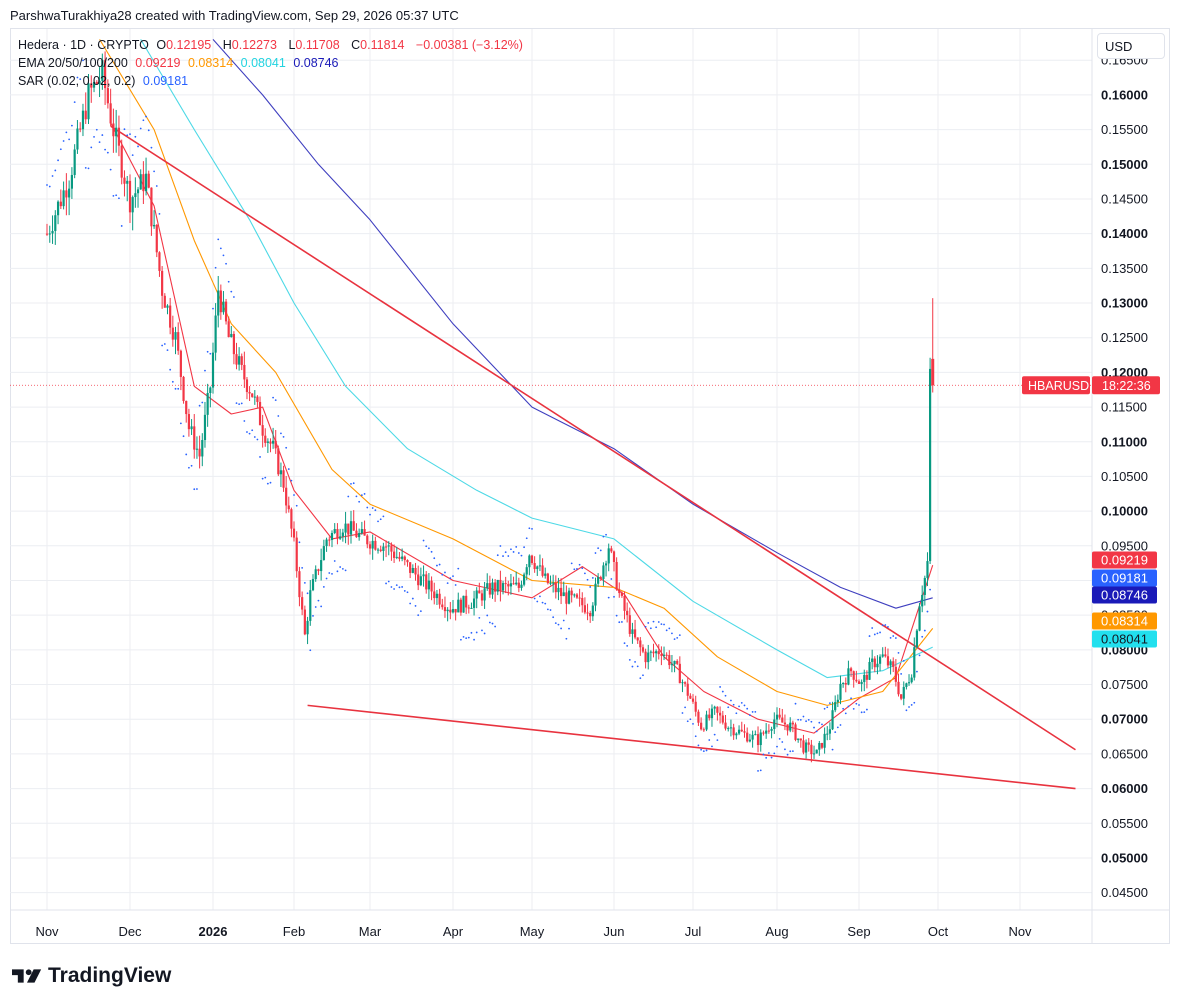  Describe the element at coordinates (91, 976) in the screenshot. I see `tradingview-logo: TradingView` at that location.